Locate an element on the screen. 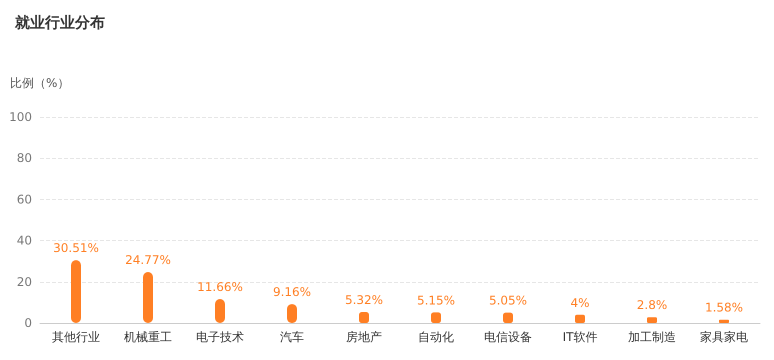 The height and width of the screenshot is (360, 774). y-axis-title: 比例（%） is located at coordinates (40, 83).